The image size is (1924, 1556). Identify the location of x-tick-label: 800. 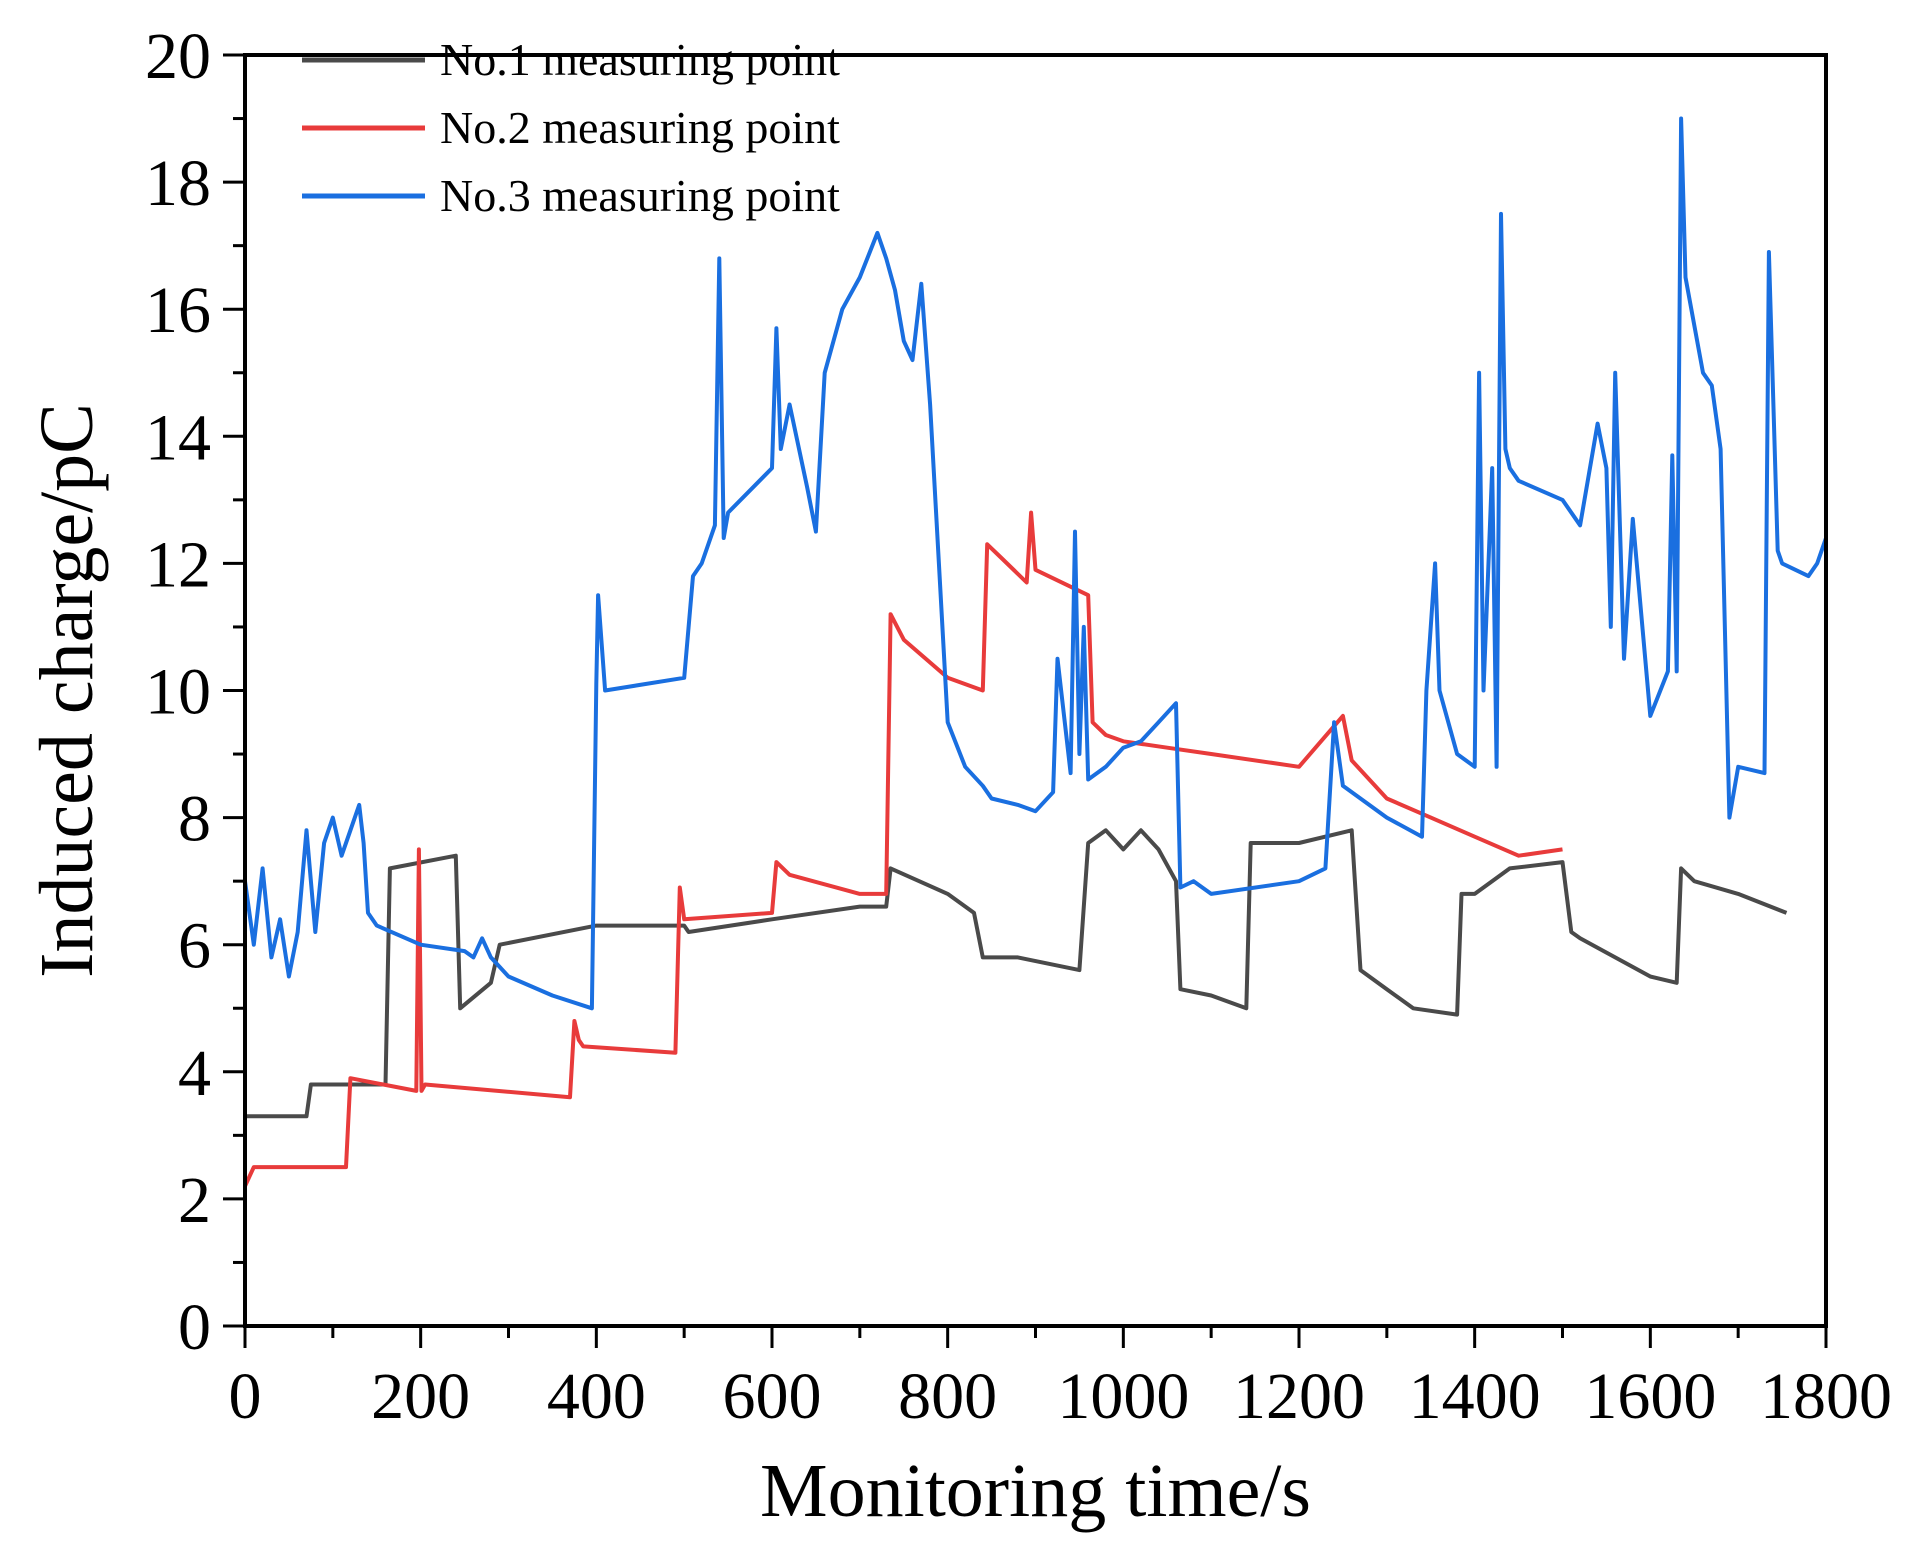
(947, 1396).